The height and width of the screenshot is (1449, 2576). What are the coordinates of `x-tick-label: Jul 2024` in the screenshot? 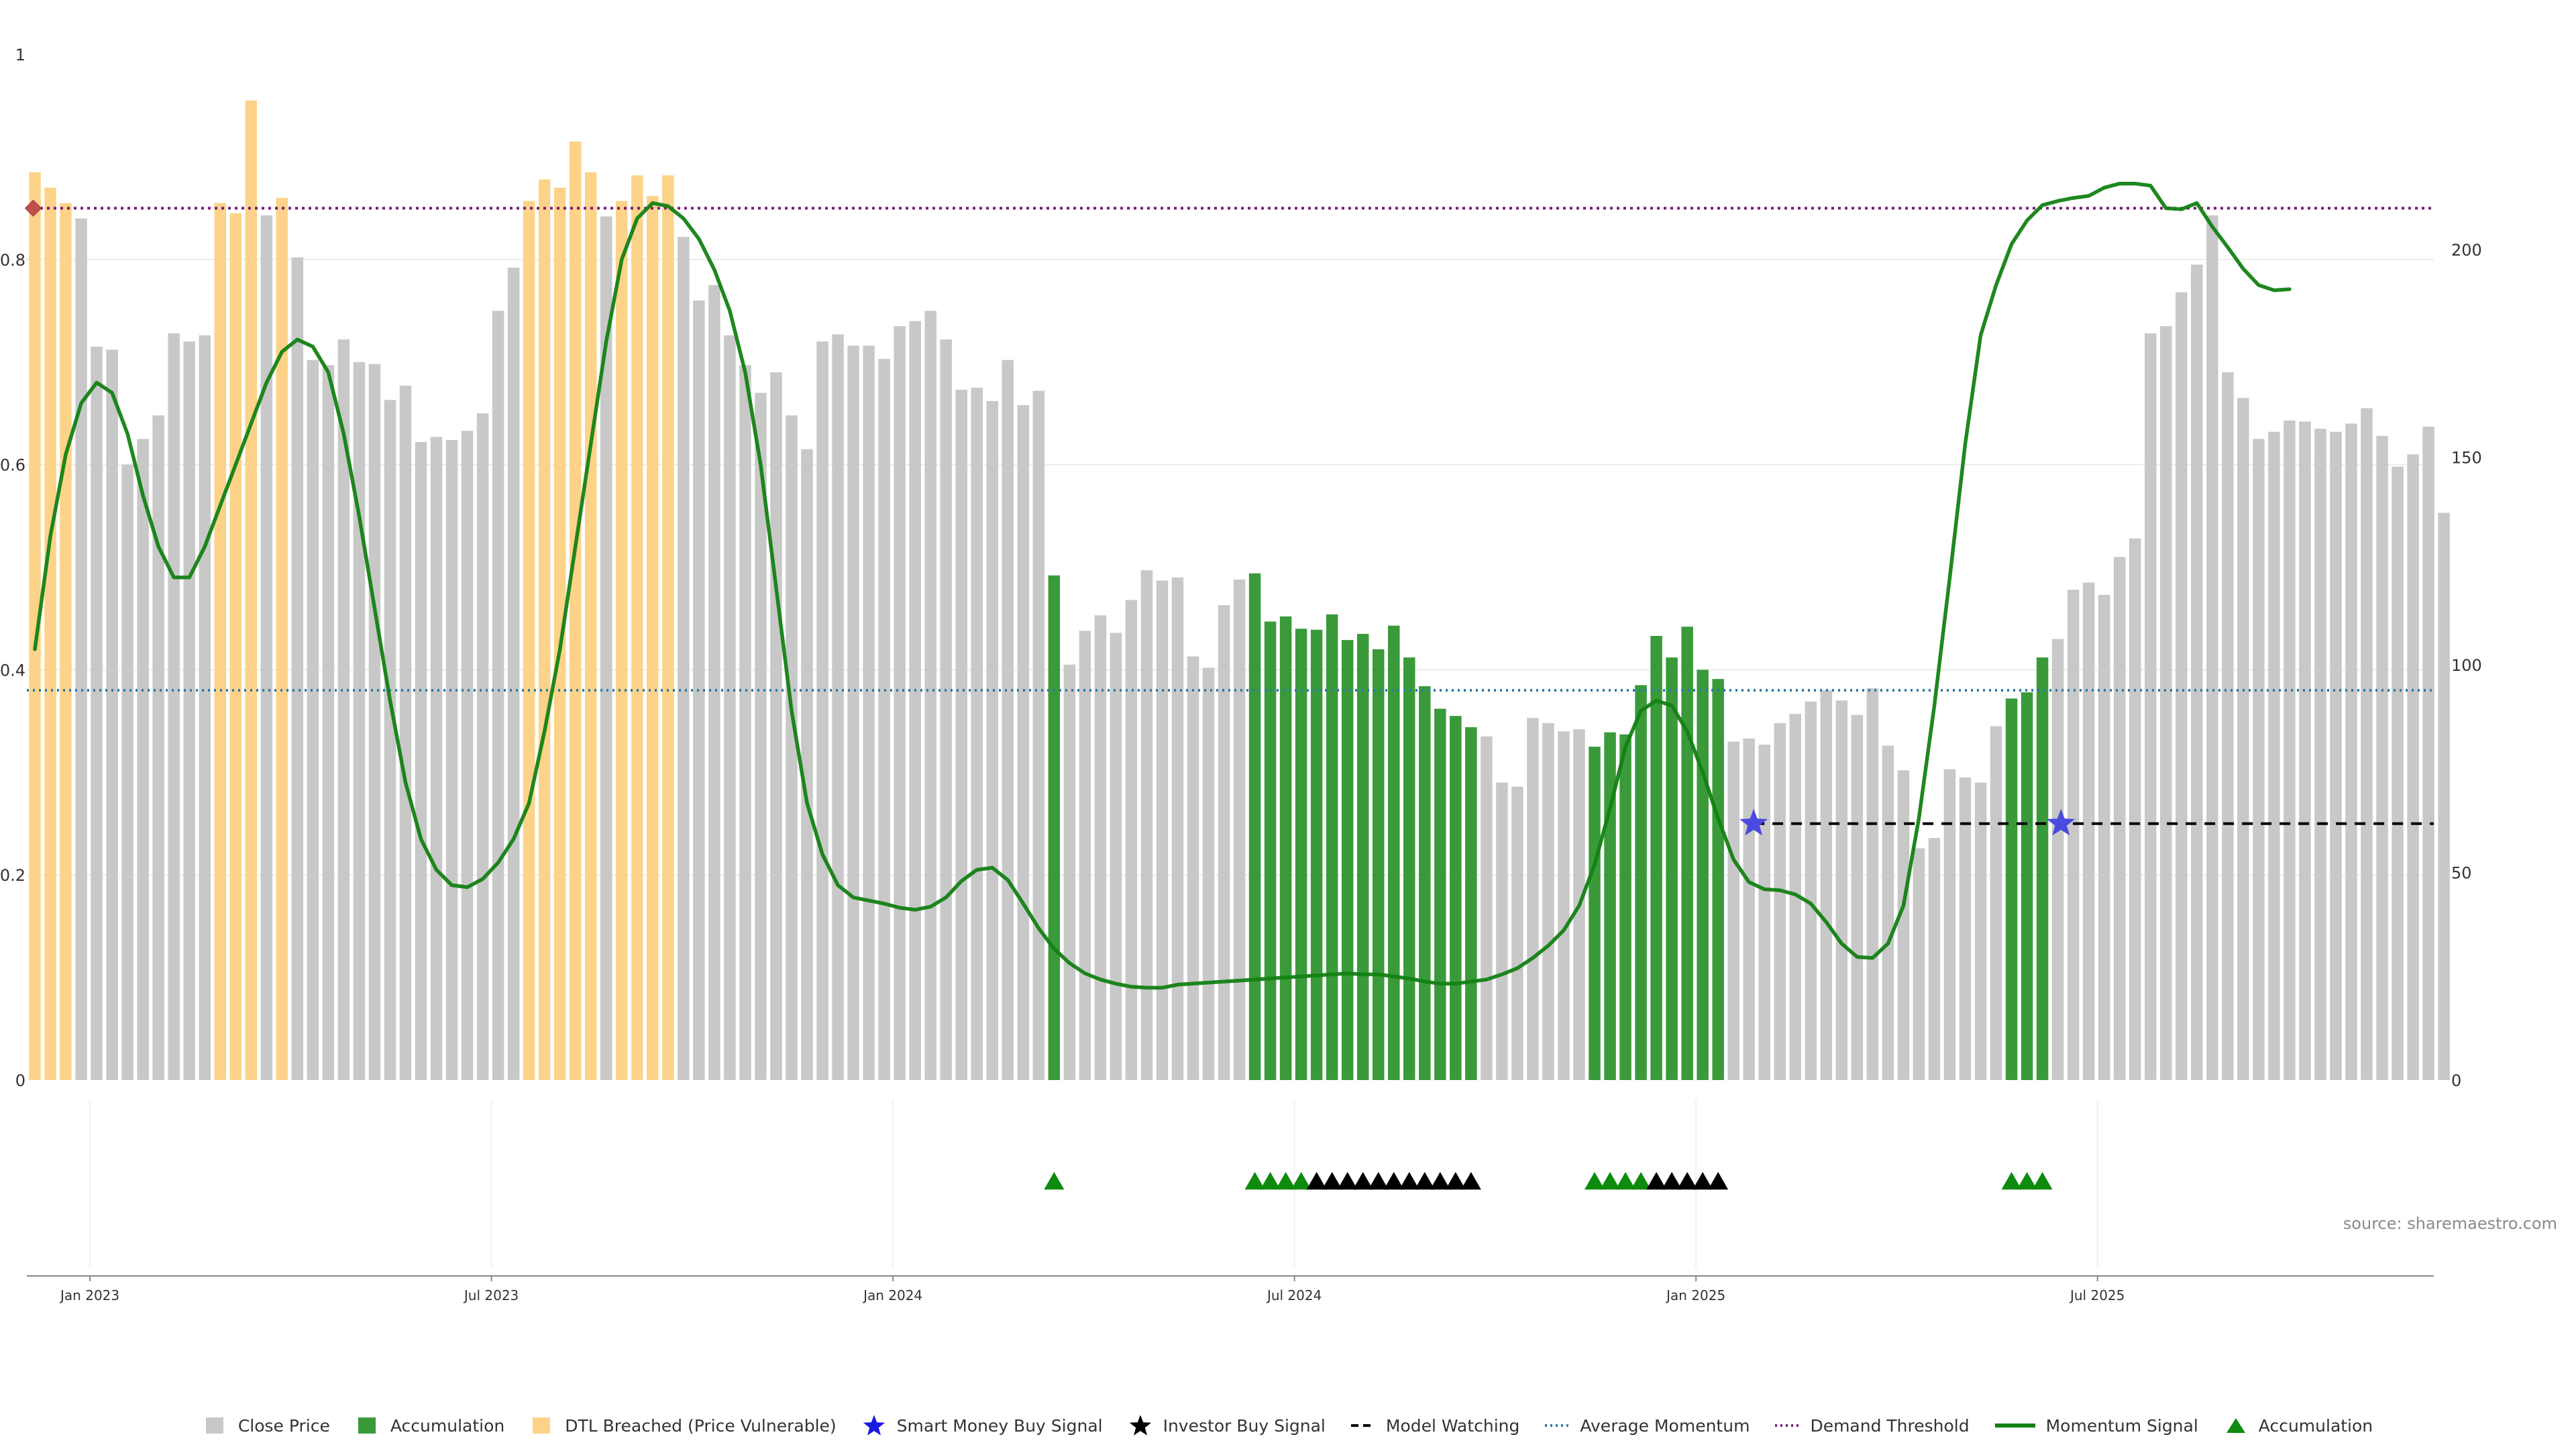 It's located at (1294, 1295).